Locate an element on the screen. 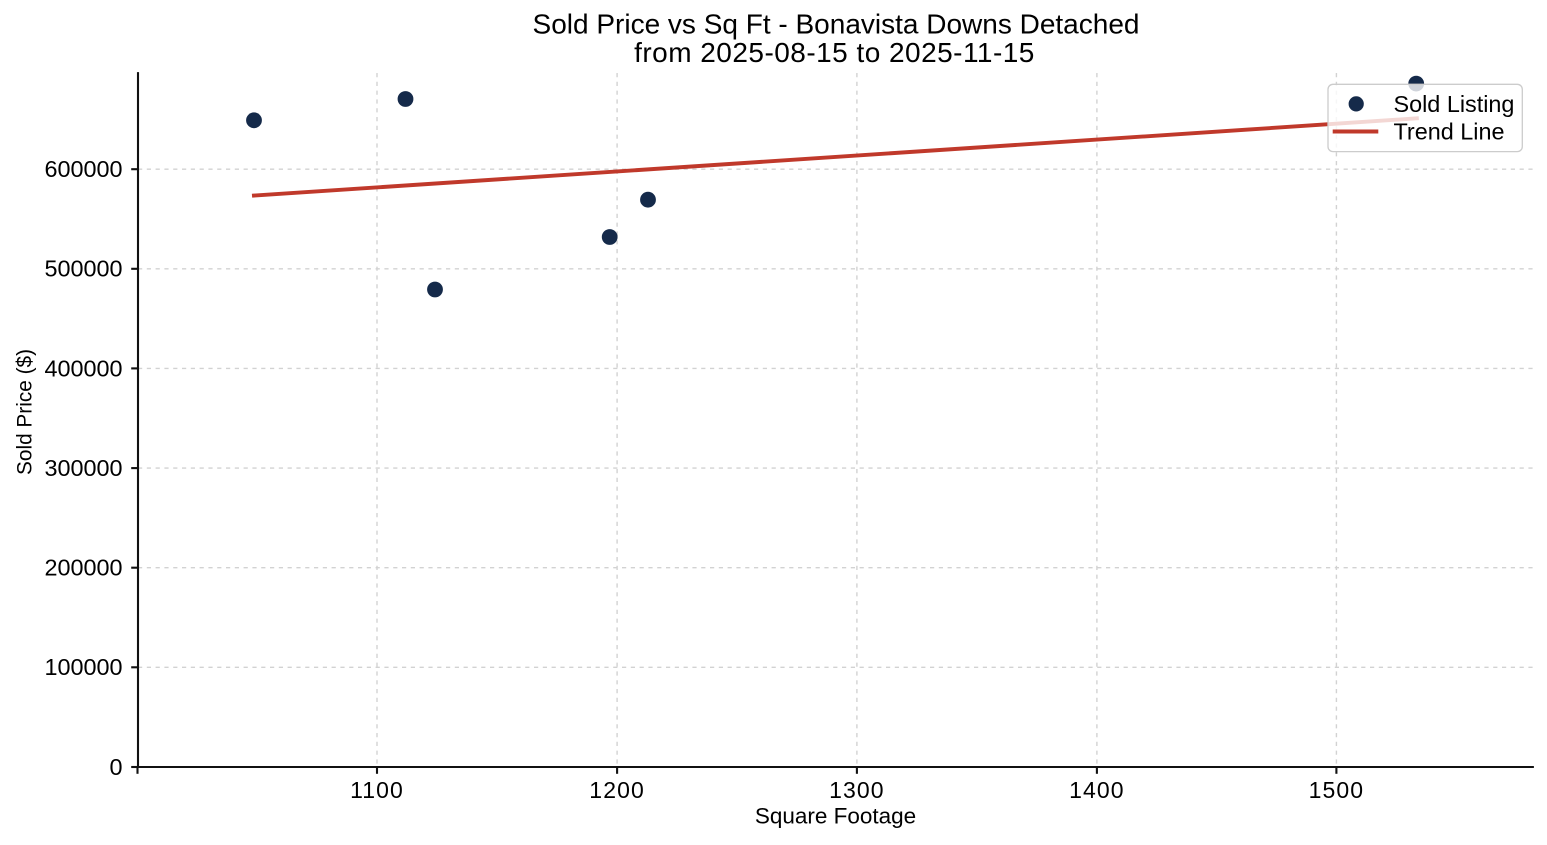 This screenshot has width=1547, height=845. svg-text: 500000 is located at coordinates (83, 269).